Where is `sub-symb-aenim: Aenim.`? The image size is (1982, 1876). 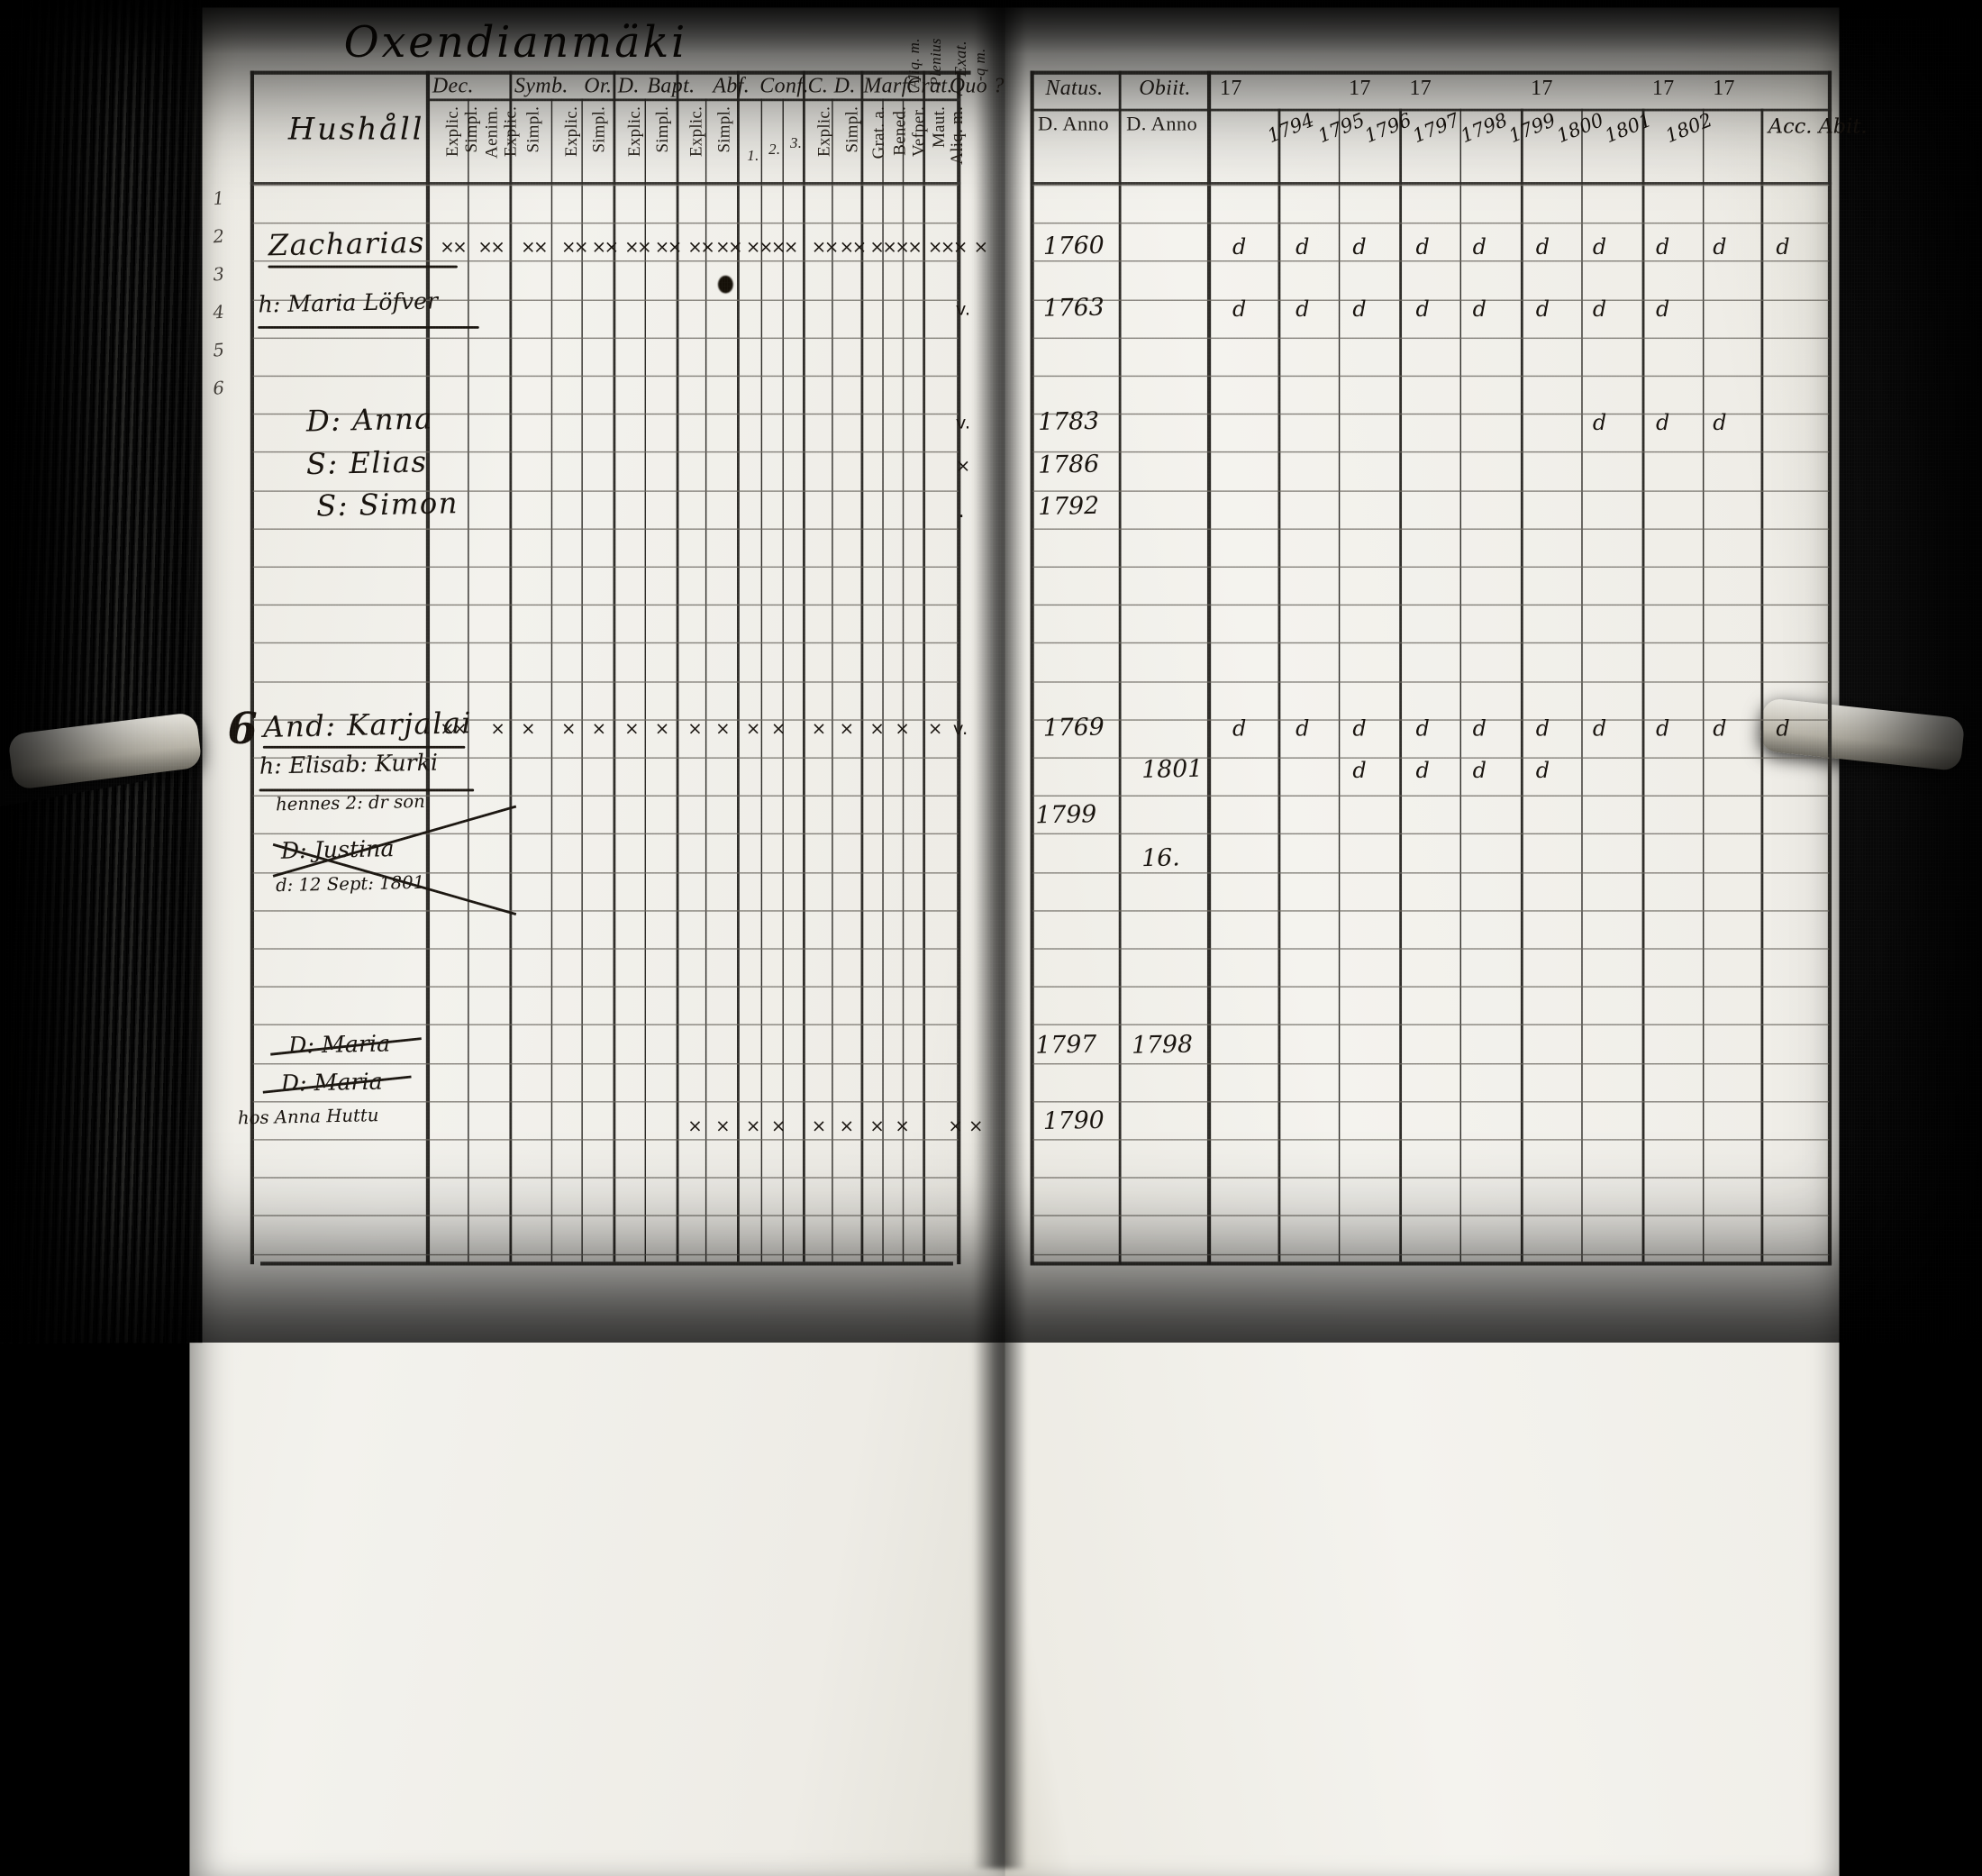
sub-symb-aenim: Aenim. is located at coordinates (491, 132).